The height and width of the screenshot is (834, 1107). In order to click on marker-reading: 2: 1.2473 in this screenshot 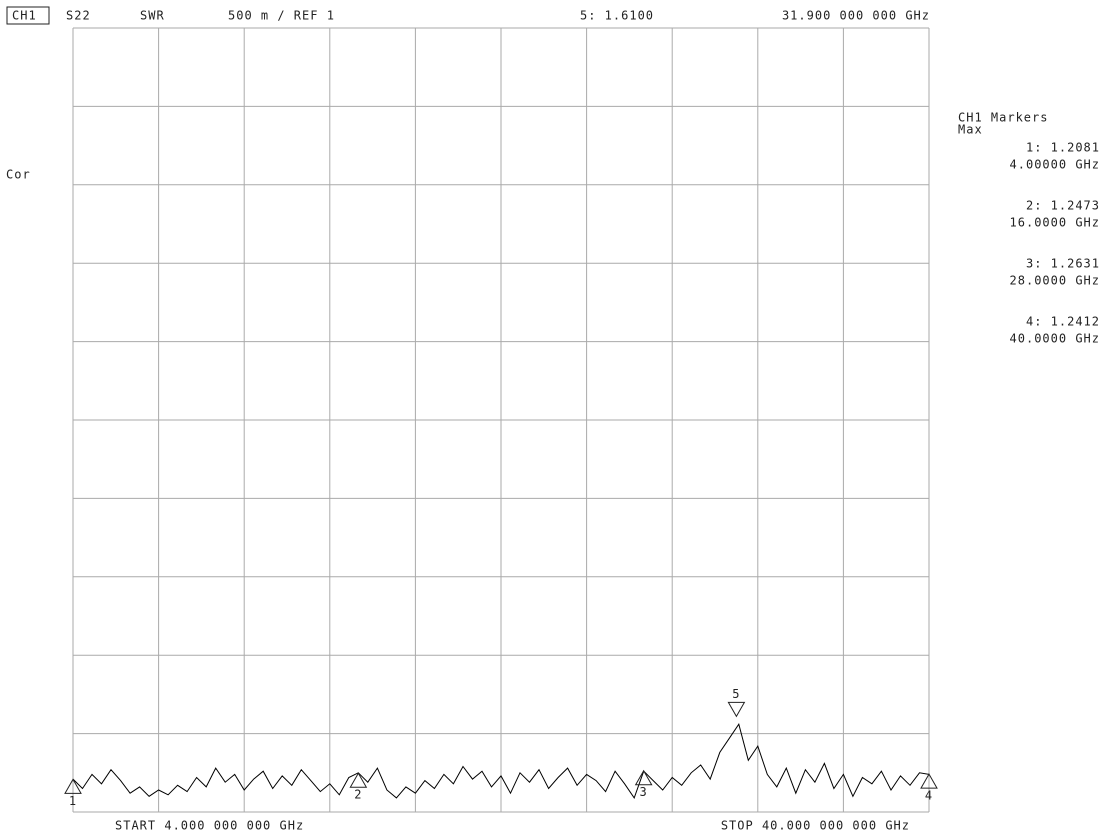, I will do `click(1063, 206)`.